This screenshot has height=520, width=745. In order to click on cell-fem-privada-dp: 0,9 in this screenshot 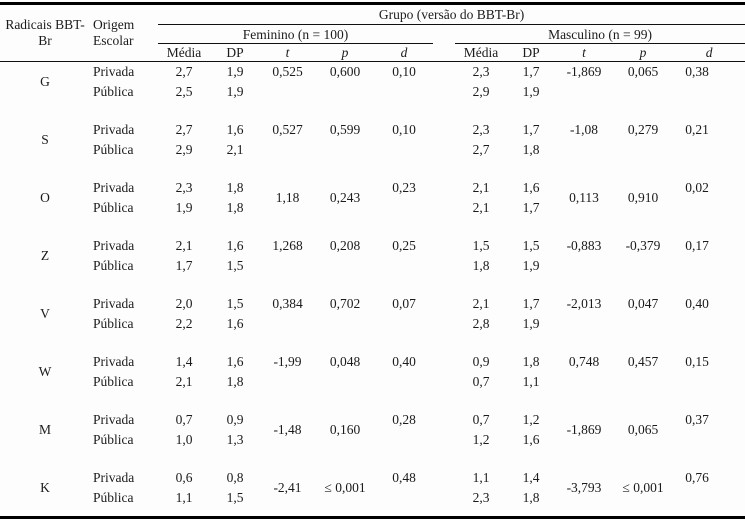, I will do `click(235, 419)`.